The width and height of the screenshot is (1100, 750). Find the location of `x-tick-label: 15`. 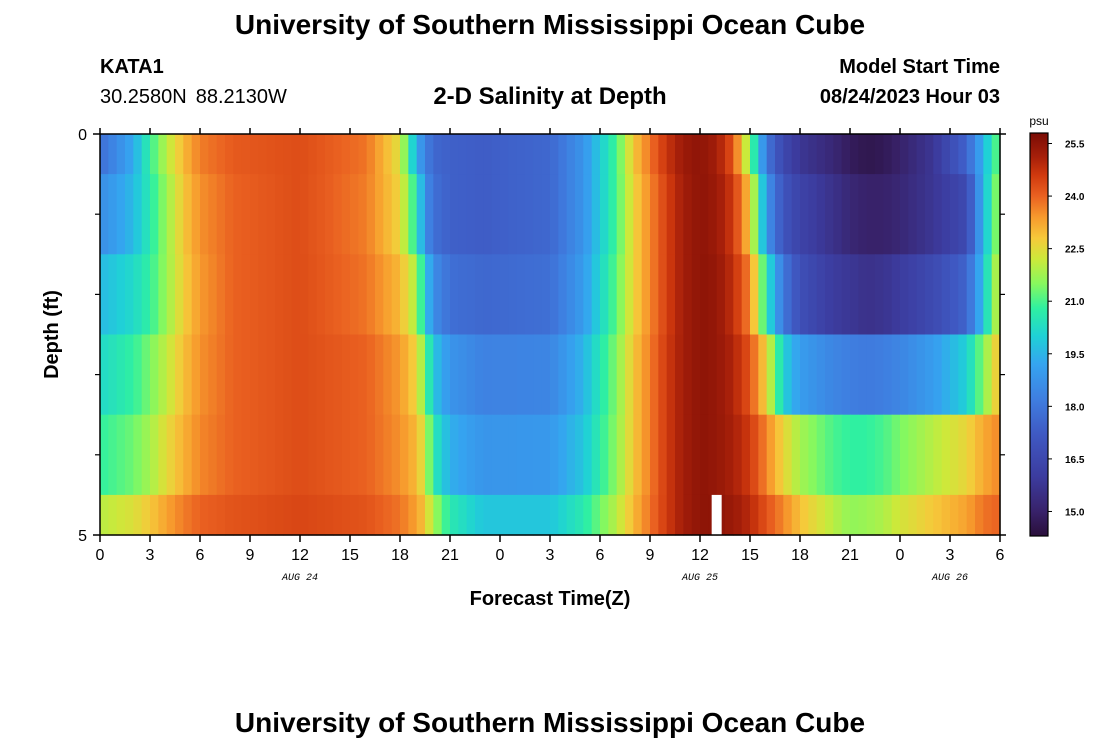

x-tick-label: 15 is located at coordinates (350, 555).